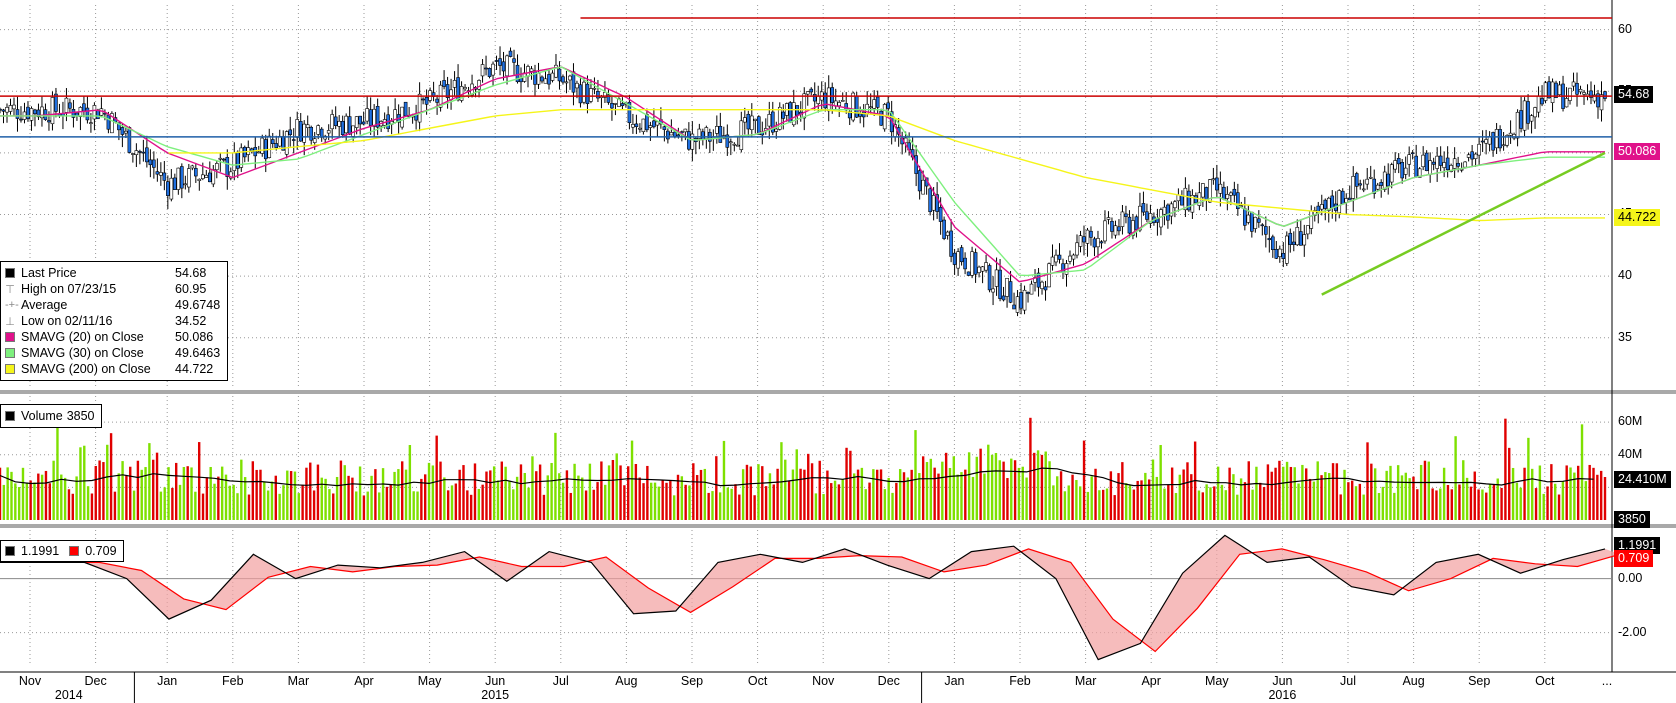 This screenshot has width=1676, height=703. What do you see at coordinates (1642, 480) in the screenshot?
I see `volume-value-tag: 24.410M` at bounding box center [1642, 480].